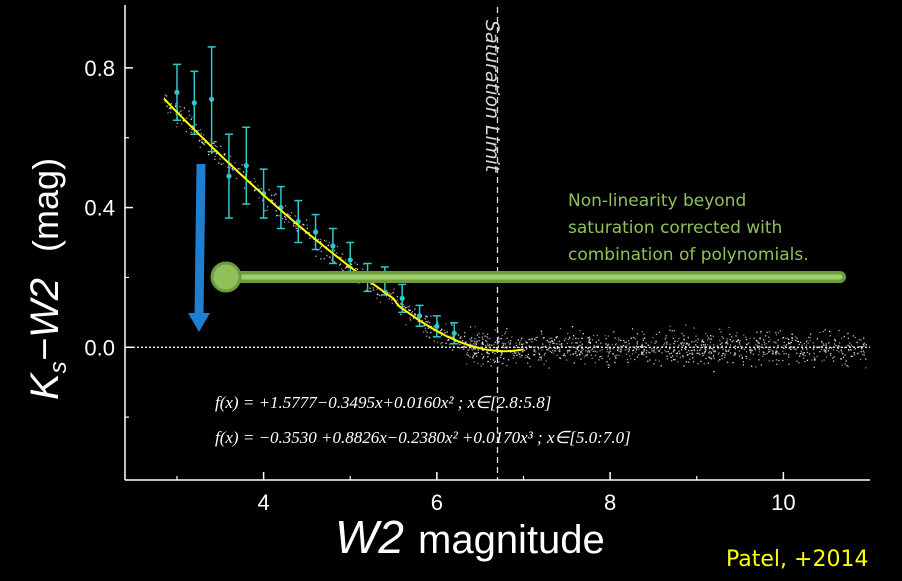 This screenshot has height=581, width=902. Describe the element at coordinates (402, 298) in the screenshot. I see `binned-point` at that location.